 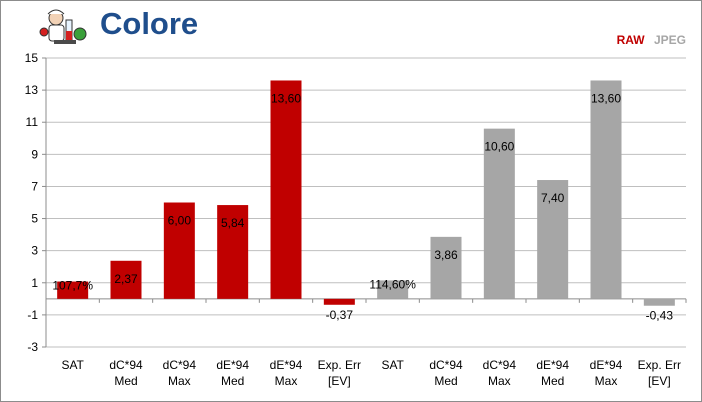 I want to click on y-tick-label: 13, so click(x=32, y=90).